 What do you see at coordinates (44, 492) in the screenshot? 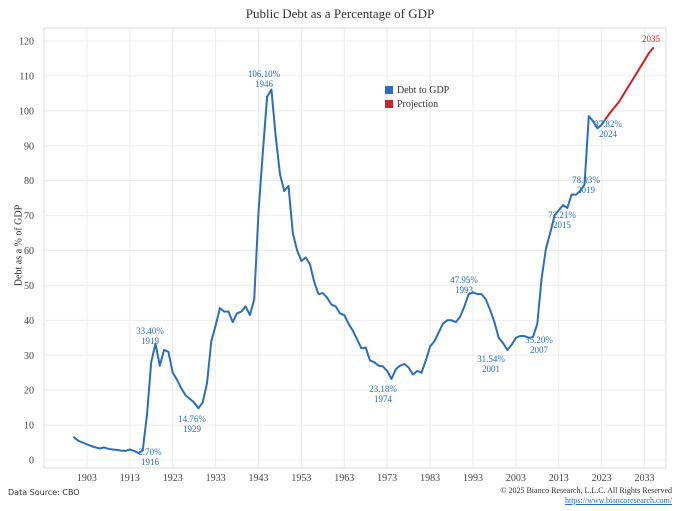
I see `data-source: Data Source: CBO` at bounding box center [44, 492].